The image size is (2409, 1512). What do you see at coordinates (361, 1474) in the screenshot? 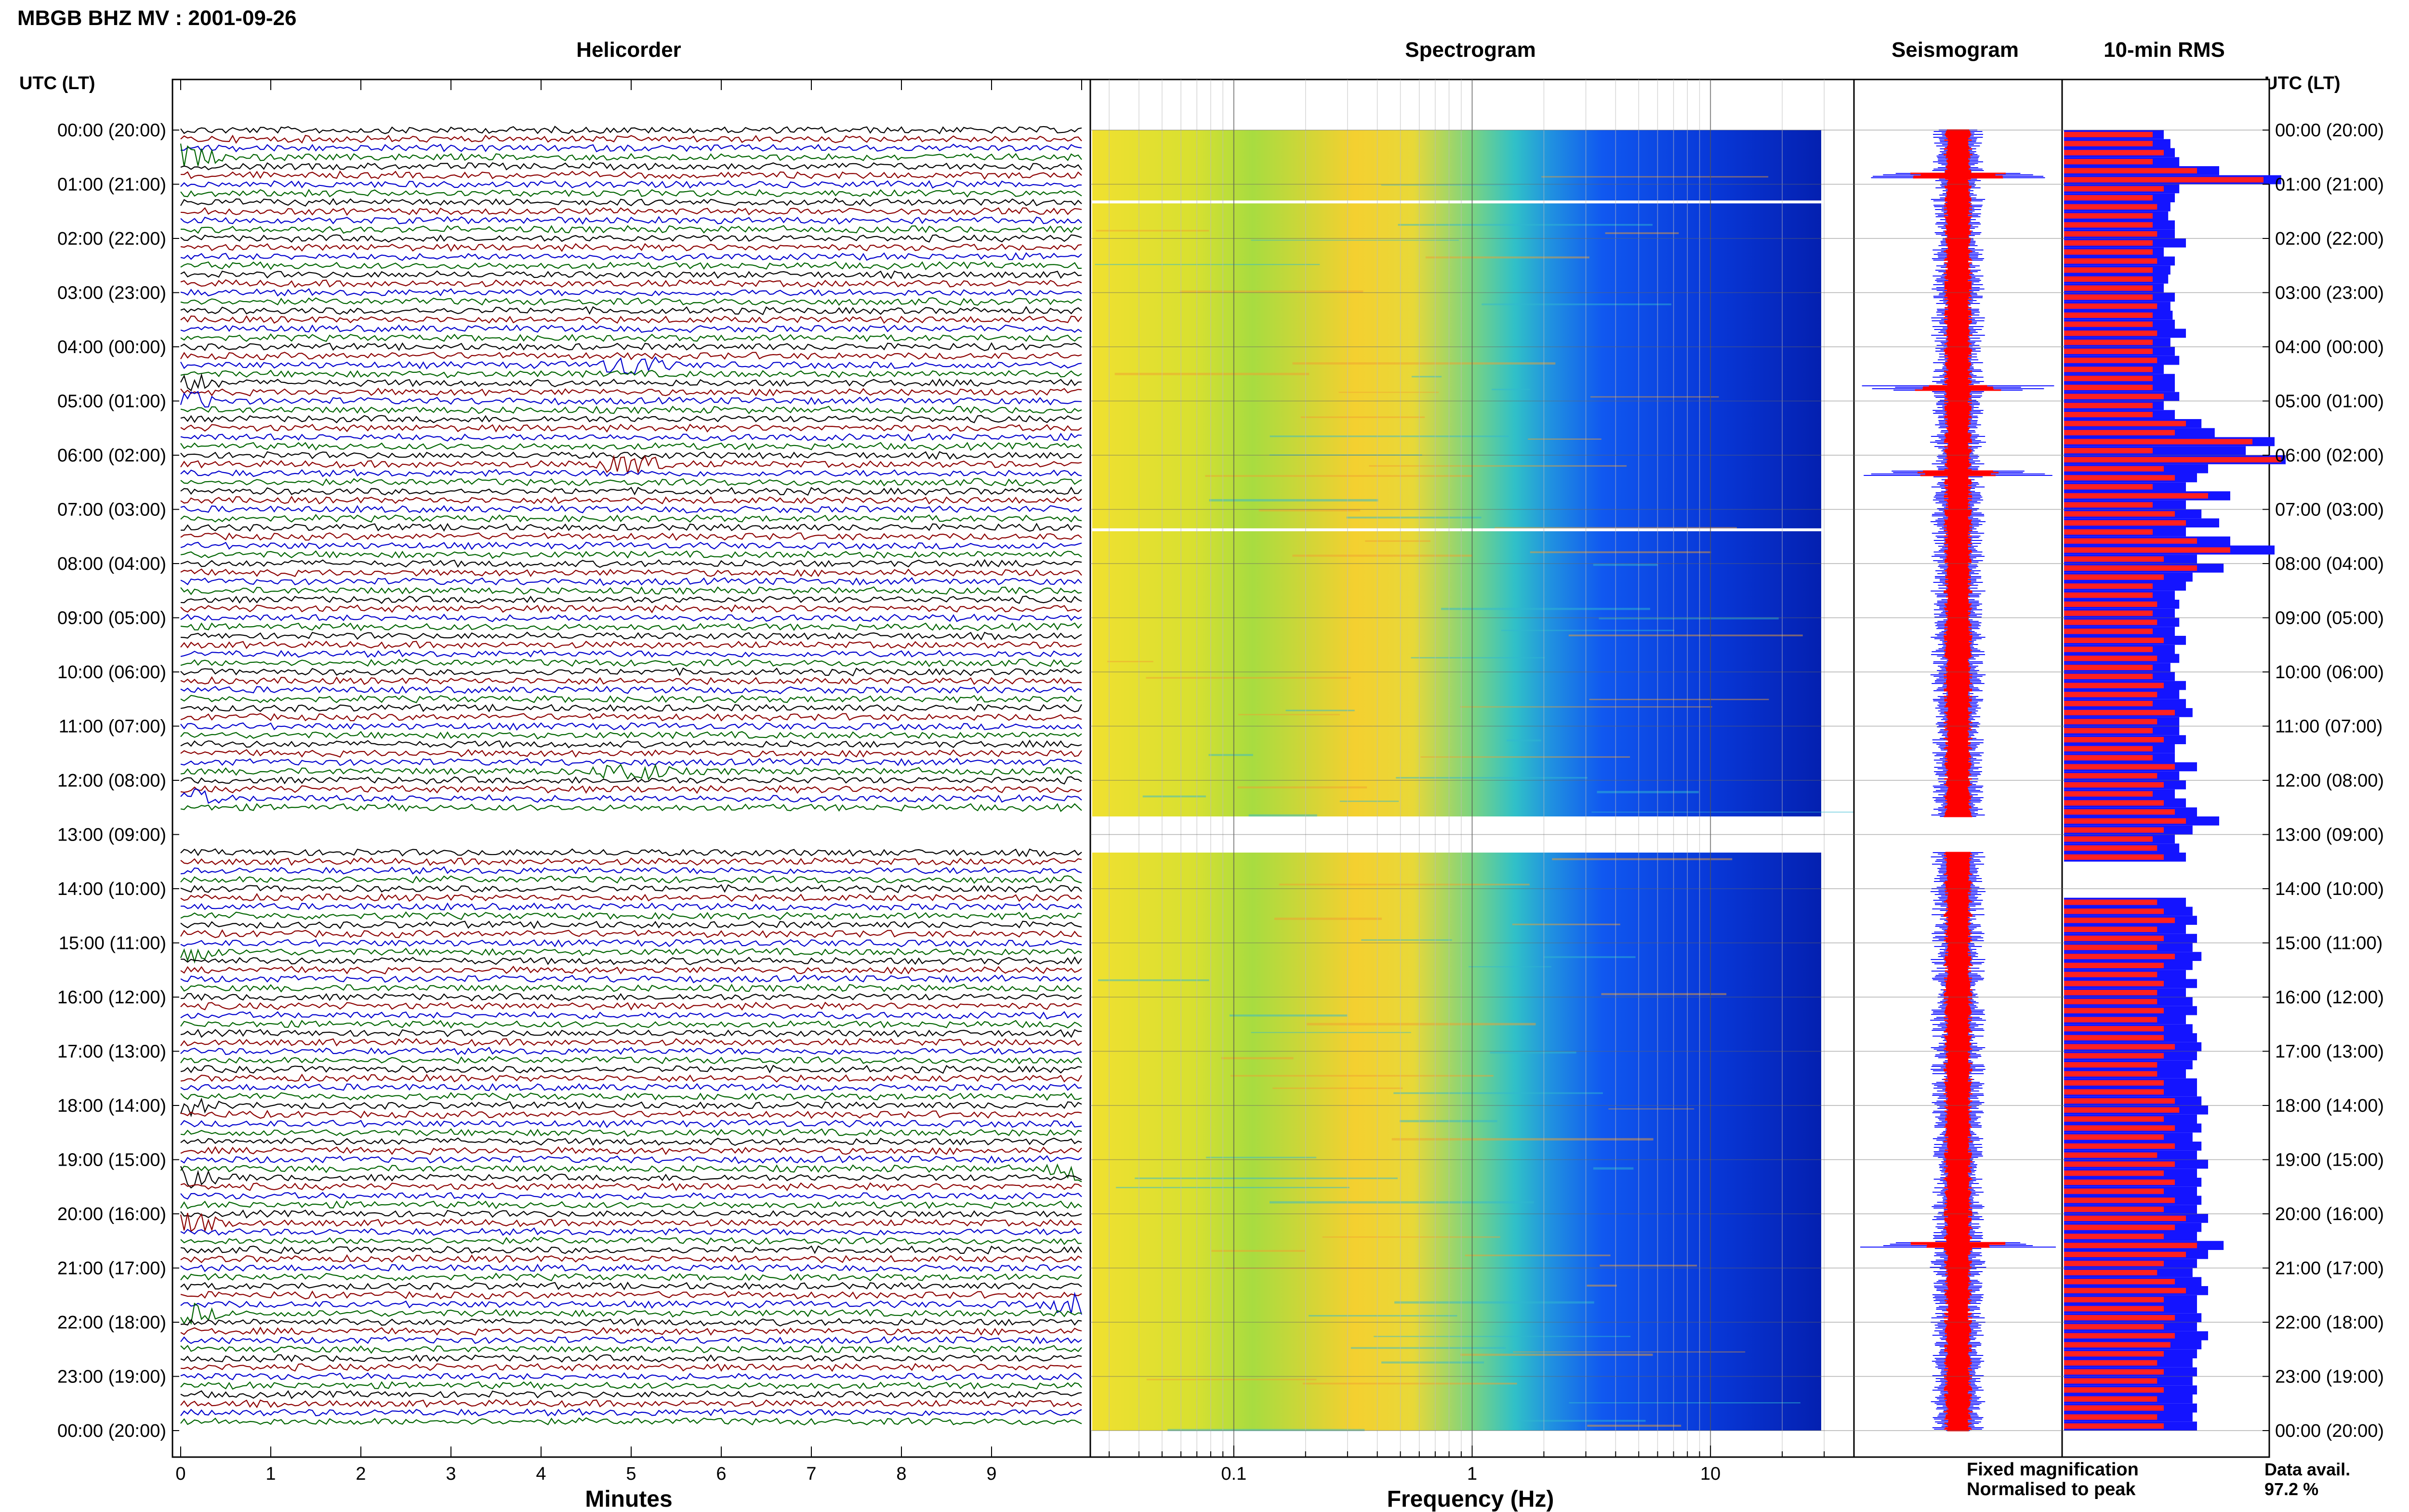
I see `helicorder-x-tick-label: 2` at bounding box center [361, 1474].